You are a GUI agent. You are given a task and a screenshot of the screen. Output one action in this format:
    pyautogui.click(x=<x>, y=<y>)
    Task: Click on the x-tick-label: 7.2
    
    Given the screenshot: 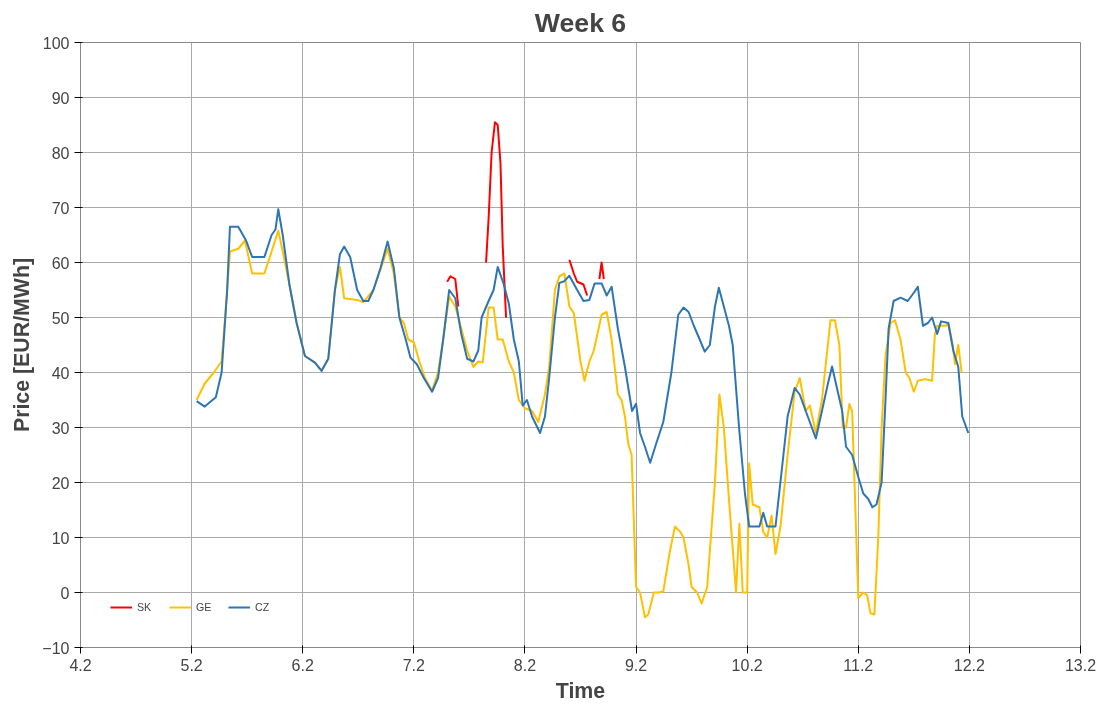 What is the action you would take?
    pyautogui.click(x=414, y=665)
    